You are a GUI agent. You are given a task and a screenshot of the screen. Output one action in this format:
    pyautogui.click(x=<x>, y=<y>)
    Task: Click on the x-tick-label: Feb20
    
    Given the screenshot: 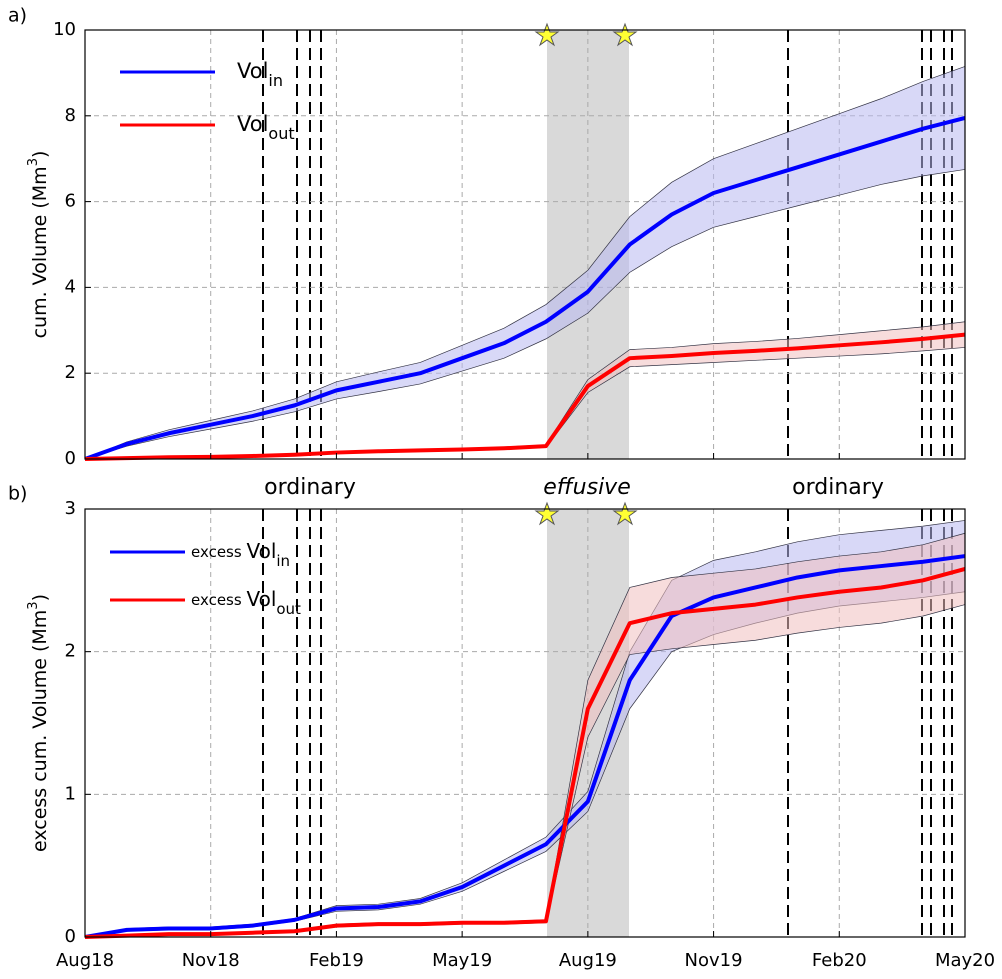 What is the action you would take?
    pyautogui.click(x=839, y=960)
    